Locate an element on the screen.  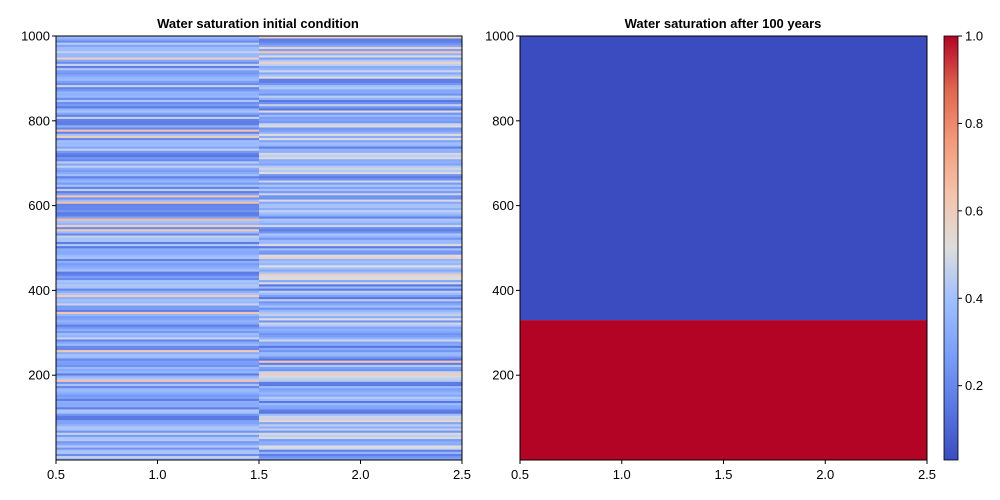
x-tick-label: 1.0 is located at coordinates (622, 474).